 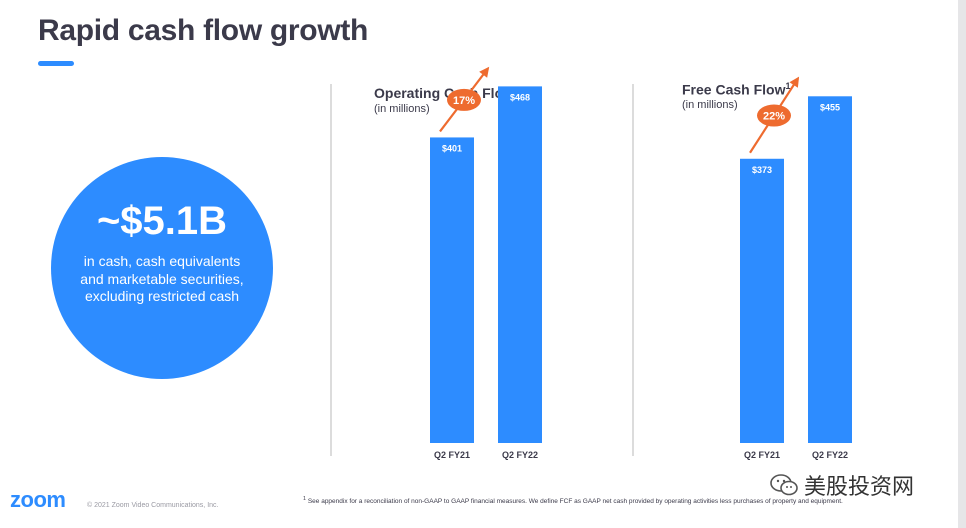 I want to click on free-cash-flow-chart: $373 Q2 FY21 $455 Q2 FY22 22%, so click(x=796, y=268).